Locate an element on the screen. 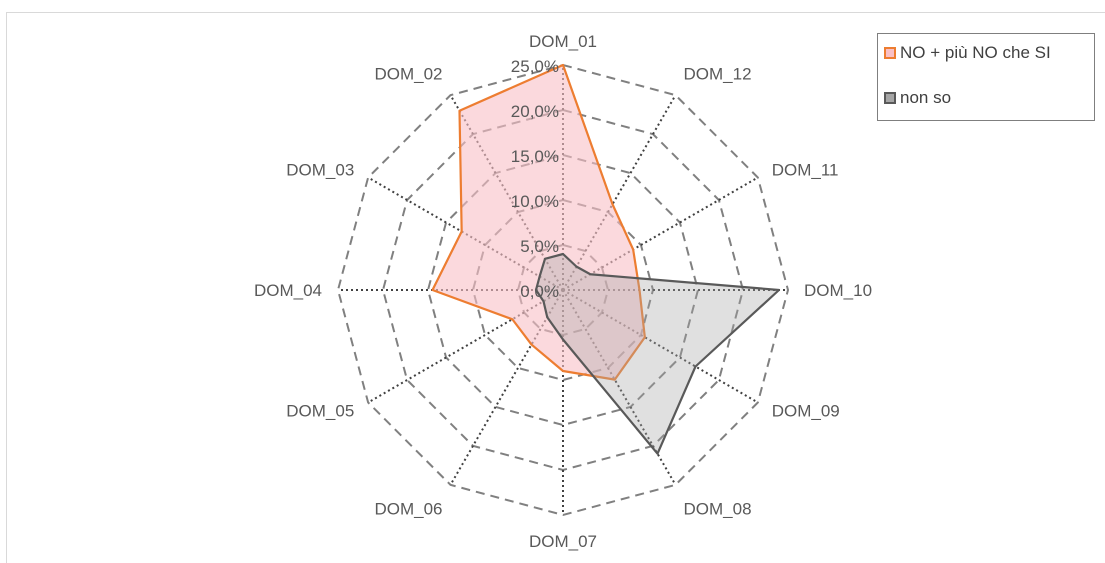  legend-label-series-1: NO + più NO che SI is located at coordinates (975, 52).